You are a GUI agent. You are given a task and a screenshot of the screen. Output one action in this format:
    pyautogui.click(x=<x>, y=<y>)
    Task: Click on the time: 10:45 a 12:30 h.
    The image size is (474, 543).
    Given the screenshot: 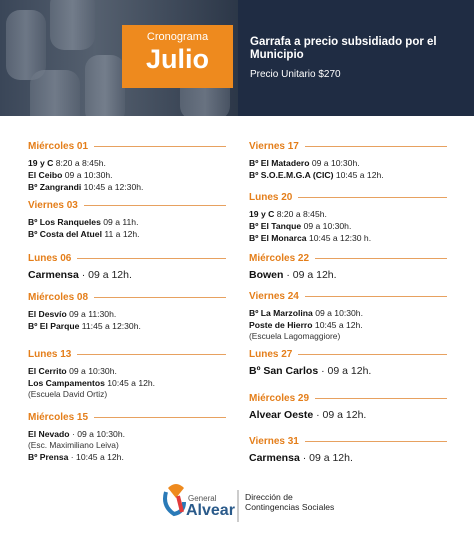 What is the action you would take?
    pyautogui.click(x=340, y=238)
    